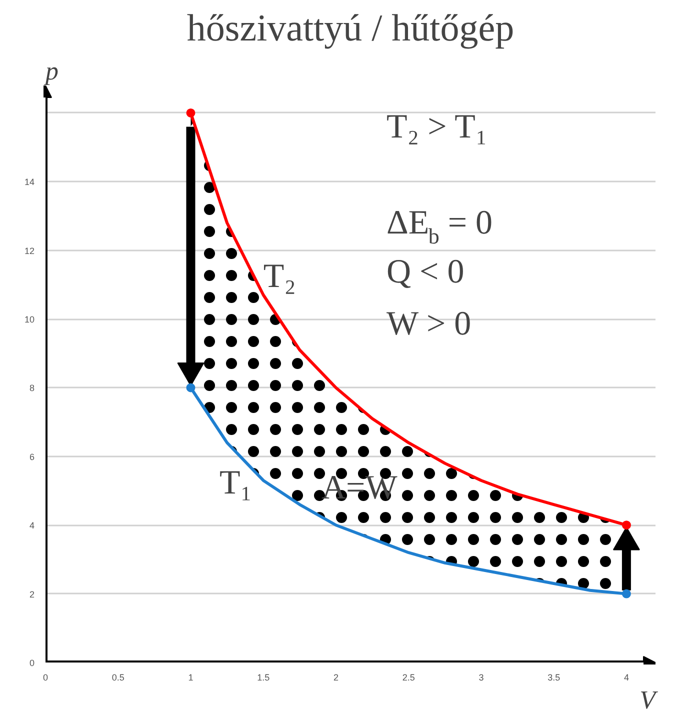 This screenshot has height=714, width=685. What do you see at coordinates (360, 488) in the screenshot?
I see `annotation: A=W` at bounding box center [360, 488].